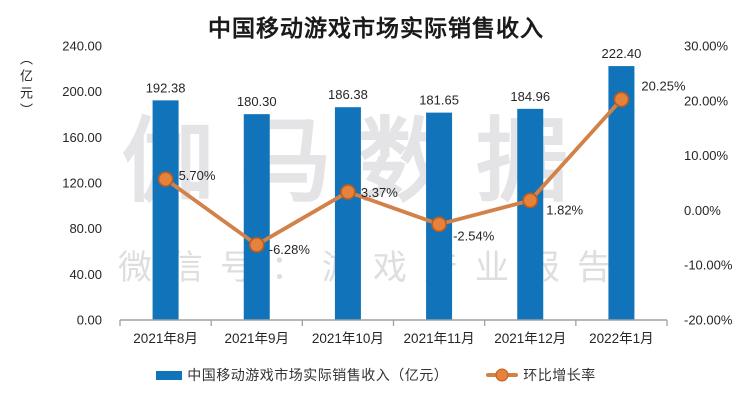  What do you see at coordinates (82, 91) in the screenshot?
I see `y-axis-tick-label: 200.00` at bounding box center [82, 91].